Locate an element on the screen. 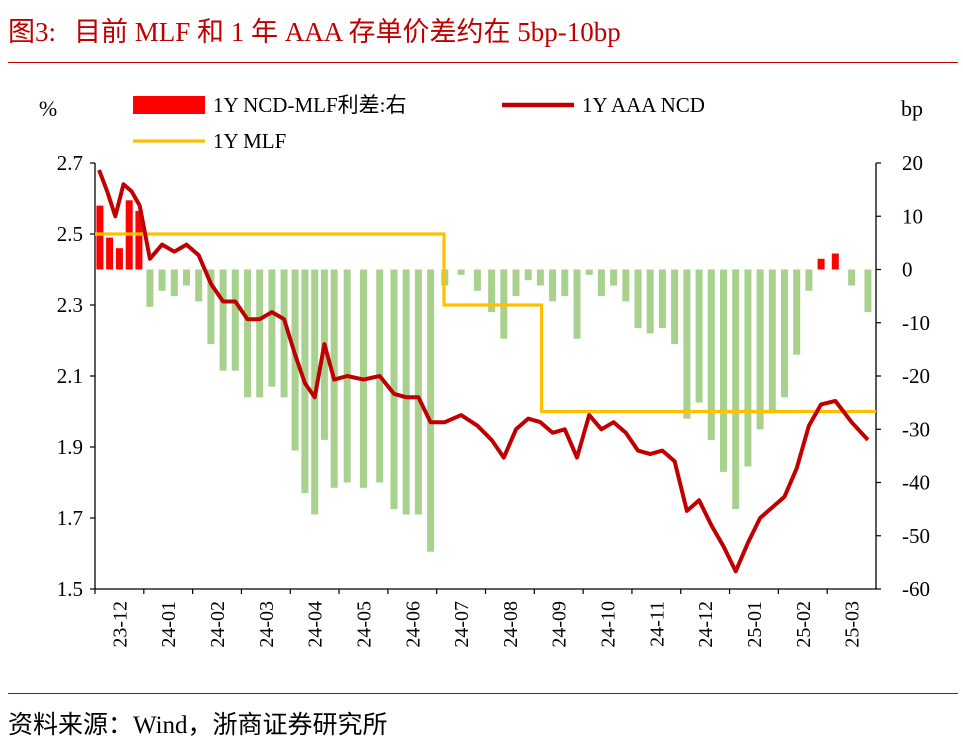 The height and width of the screenshot is (755, 963). x-tick-label: 24-07 is located at coordinates (462, 624).